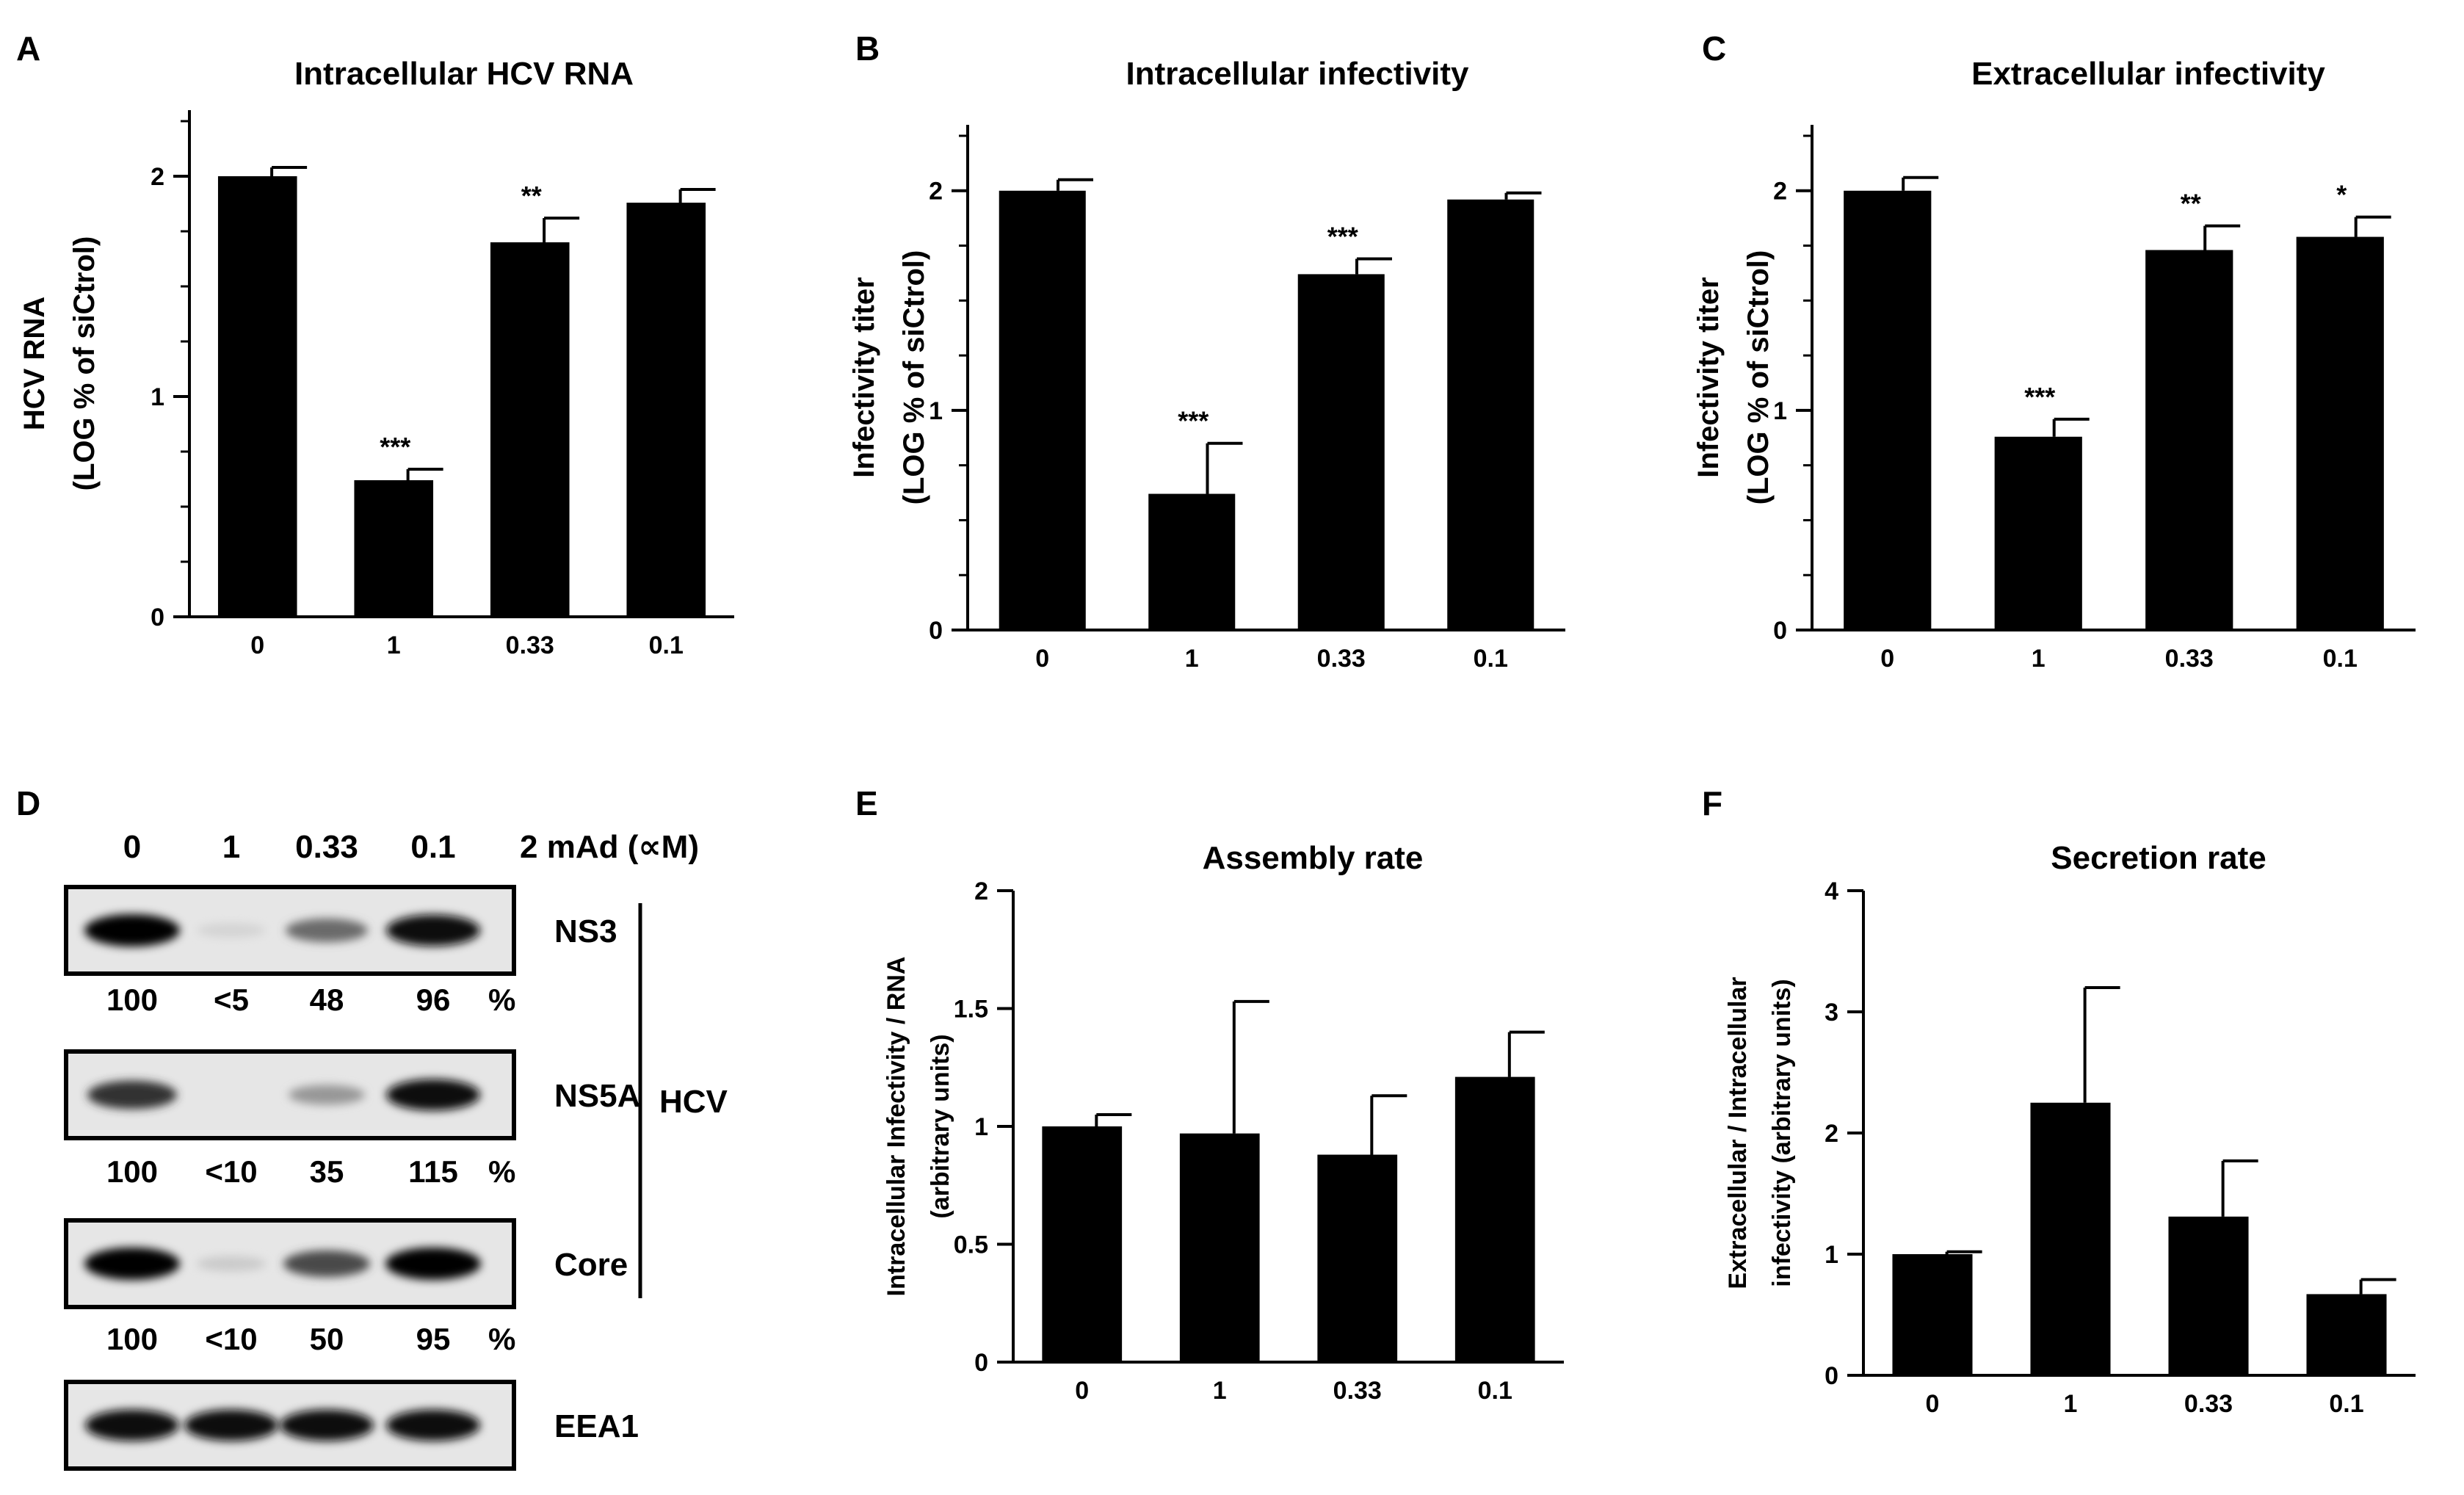 The image size is (2464, 1495). Describe the element at coordinates (585, 931) in the screenshot. I see `blot-protein-label: NS3` at that location.